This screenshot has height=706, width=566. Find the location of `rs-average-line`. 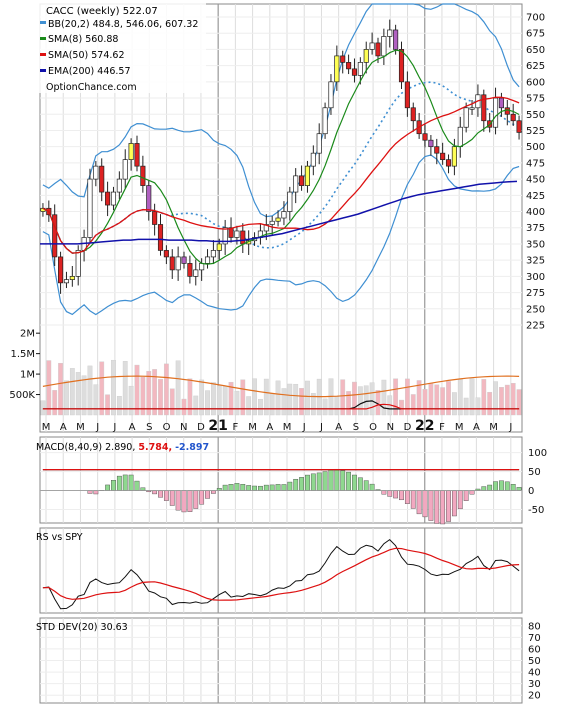

rs-average-line is located at coordinates (281, 574).